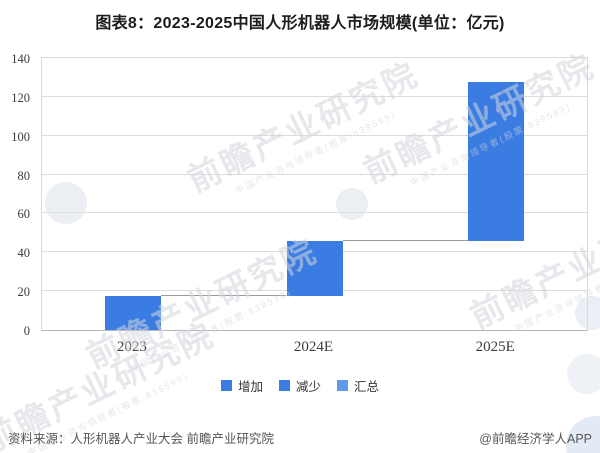  What do you see at coordinates (16, 195) in the screenshot?
I see `y-axis: 0 20 40 60 80 100 120 140` at bounding box center [16, 195].